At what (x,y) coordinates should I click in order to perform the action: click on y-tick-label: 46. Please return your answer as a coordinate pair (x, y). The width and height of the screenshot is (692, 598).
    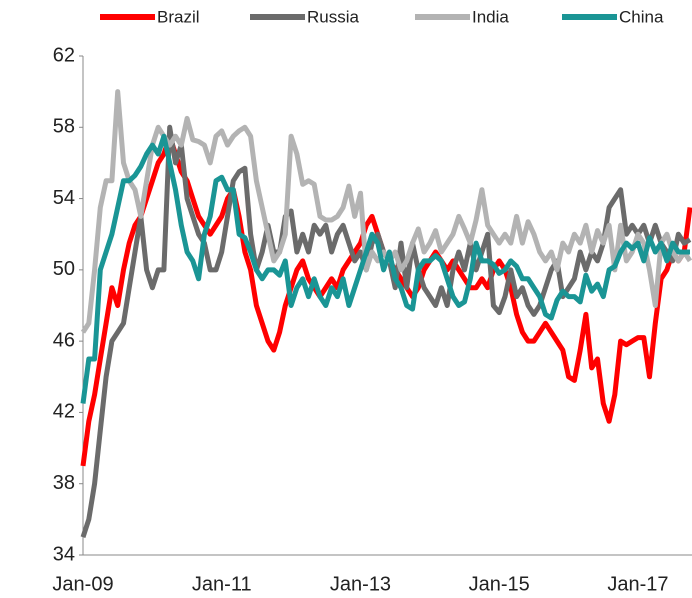
    Looking at the image, I should click on (64, 340).